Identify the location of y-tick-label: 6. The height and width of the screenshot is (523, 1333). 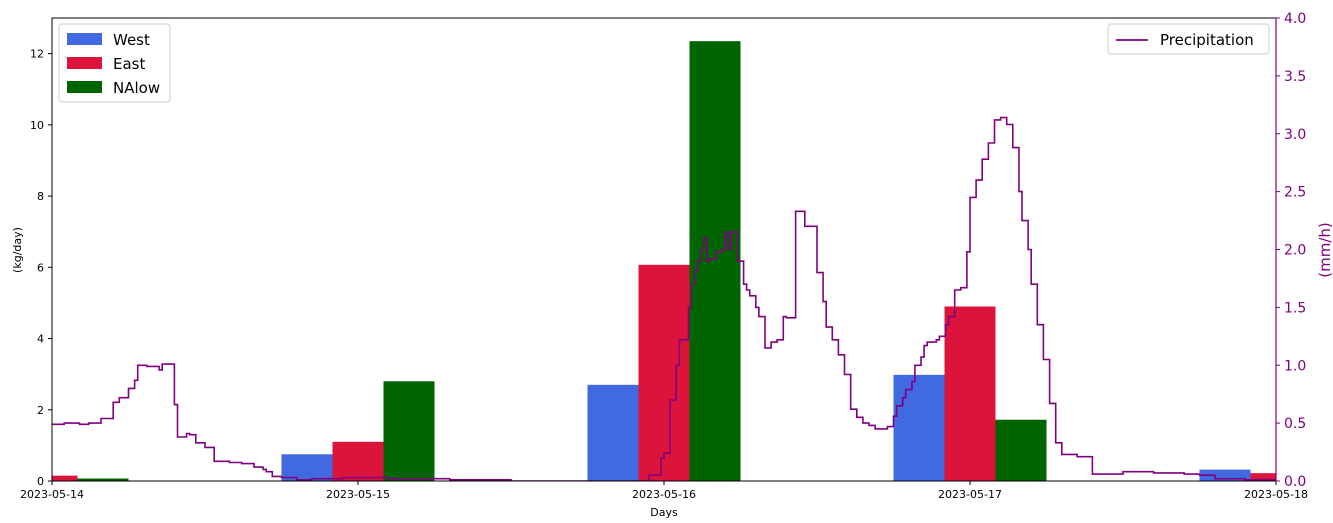
(40, 267).